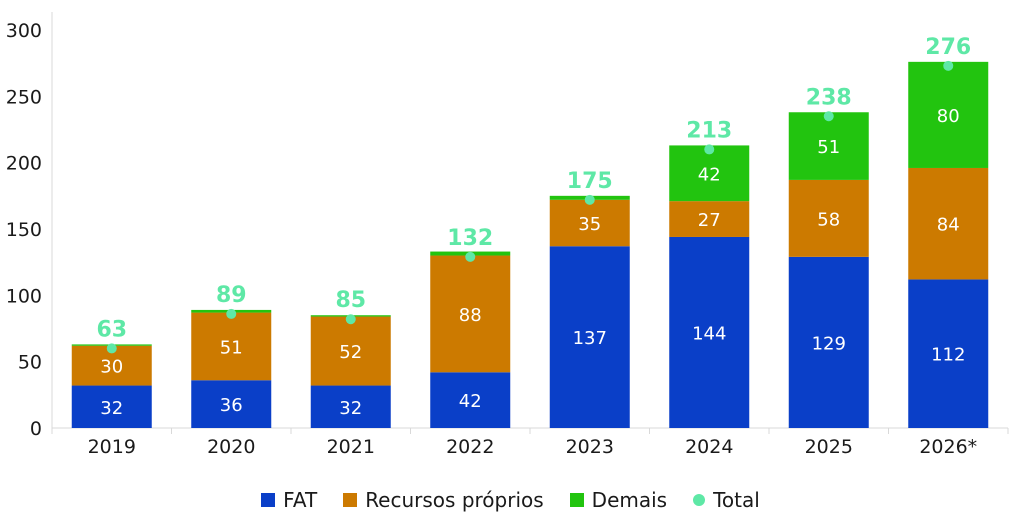 The height and width of the screenshot is (518, 1021). What do you see at coordinates (231, 447) in the screenshot?
I see `x-tick-label: 2020` at bounding box center [231, 447].